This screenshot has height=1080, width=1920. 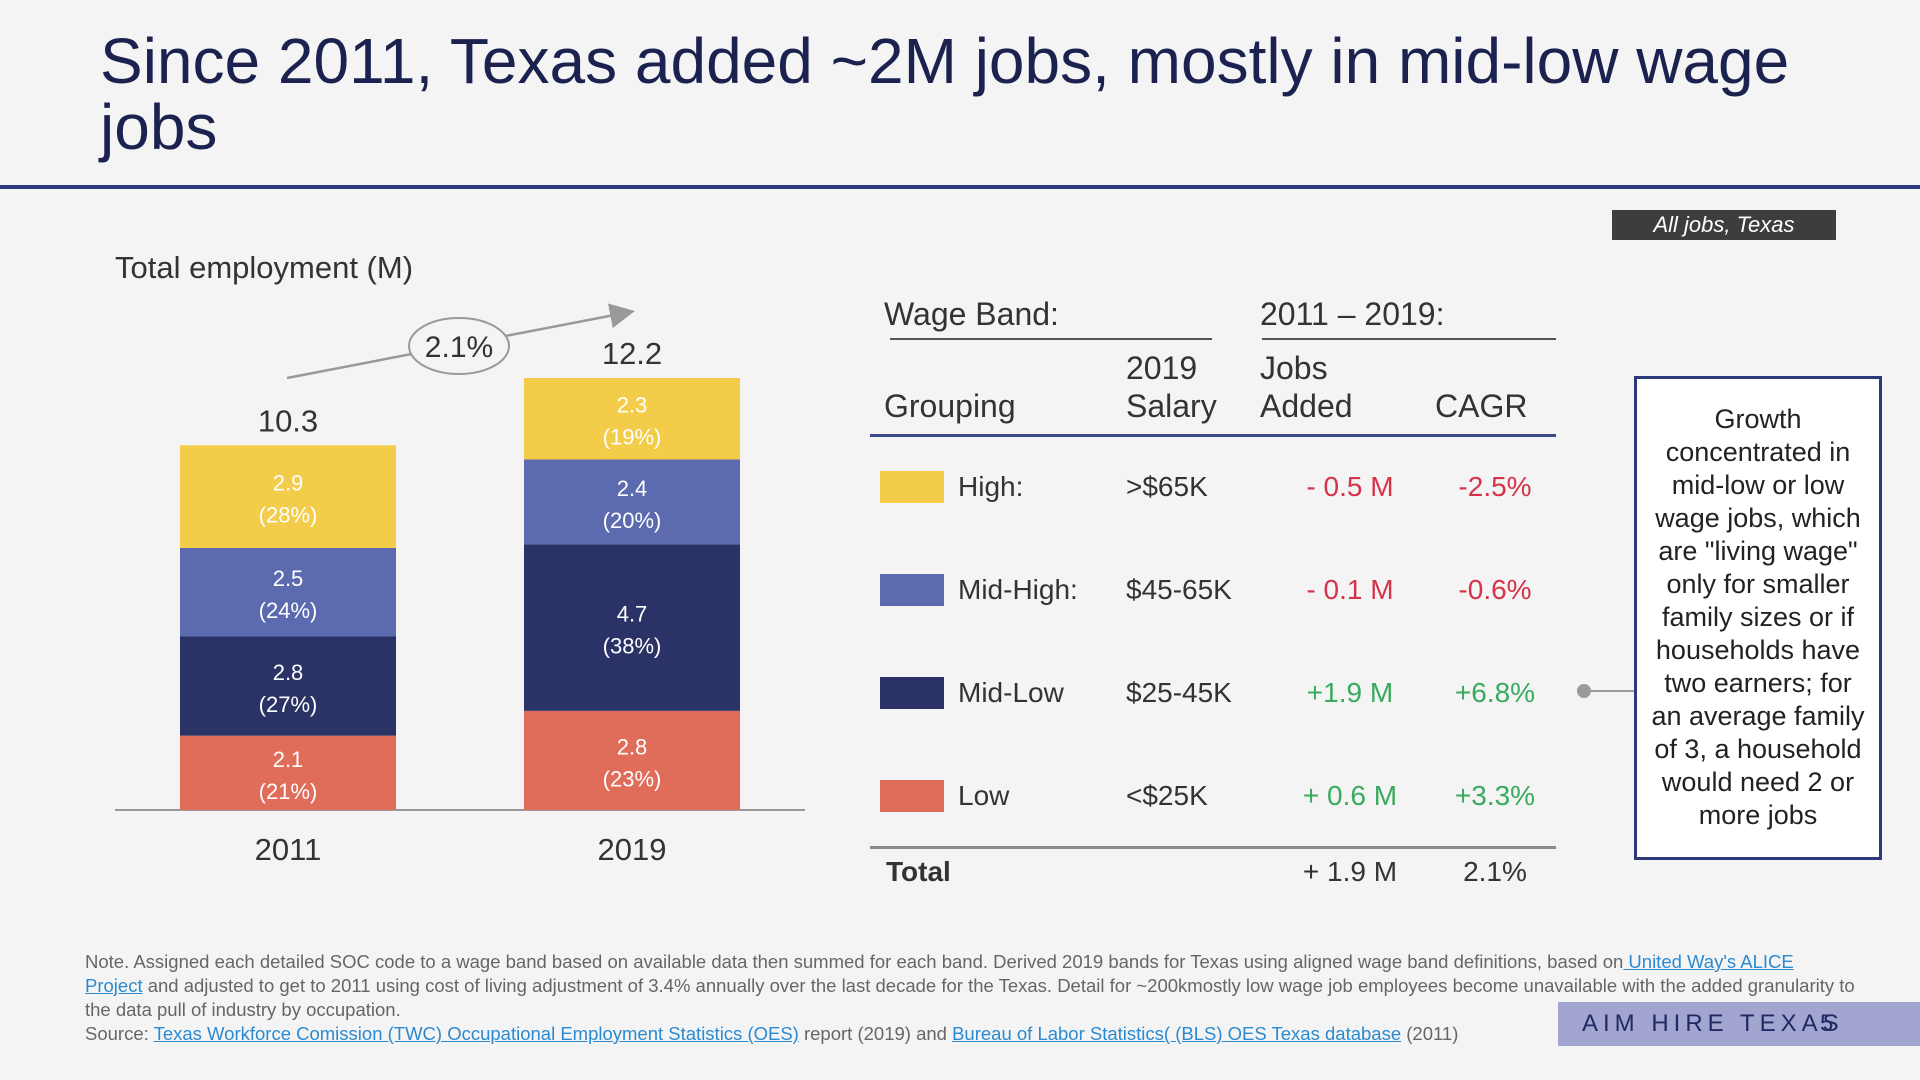 What do you see at coordinates (288, 483) in the screenshot?
I see `bar-value-label: 2.9` at bounding box center [288, 483].